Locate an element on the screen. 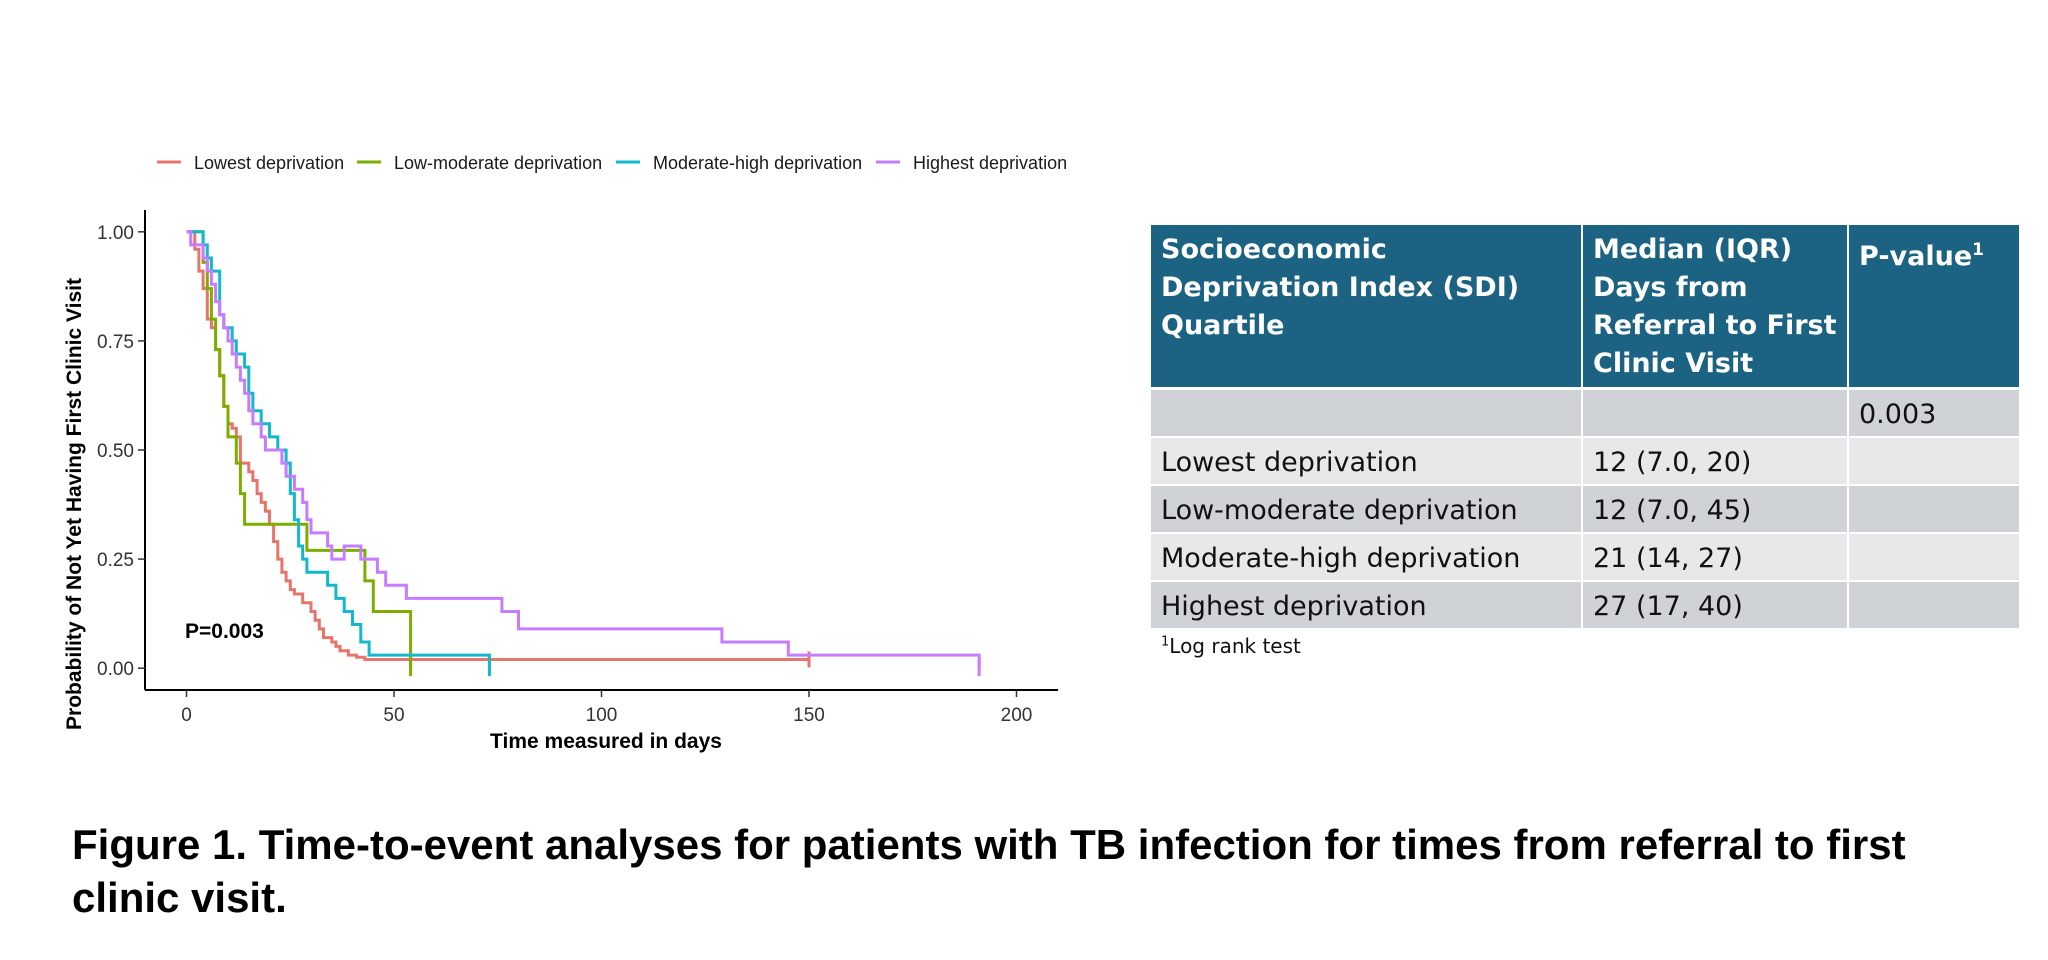 This screenshot has height=960, width=2048. y-tick-label: 0.75 is located at coordinates (115, 342).